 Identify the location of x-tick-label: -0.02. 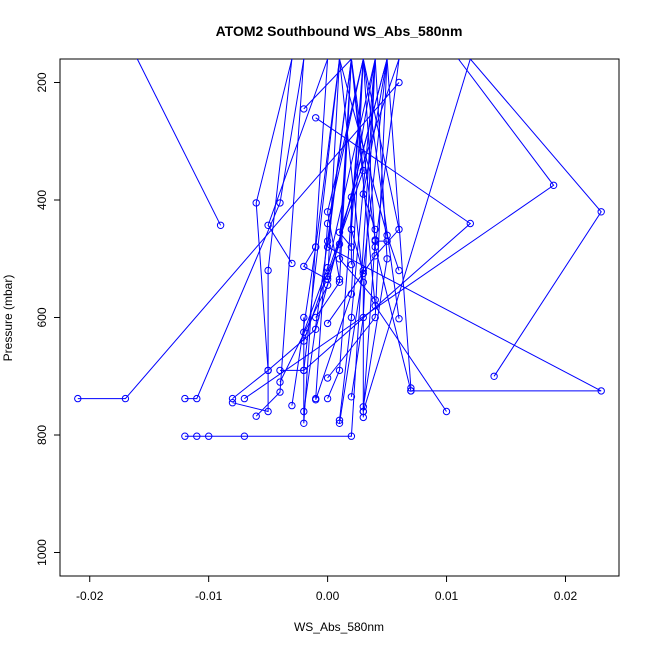
(90, 596).